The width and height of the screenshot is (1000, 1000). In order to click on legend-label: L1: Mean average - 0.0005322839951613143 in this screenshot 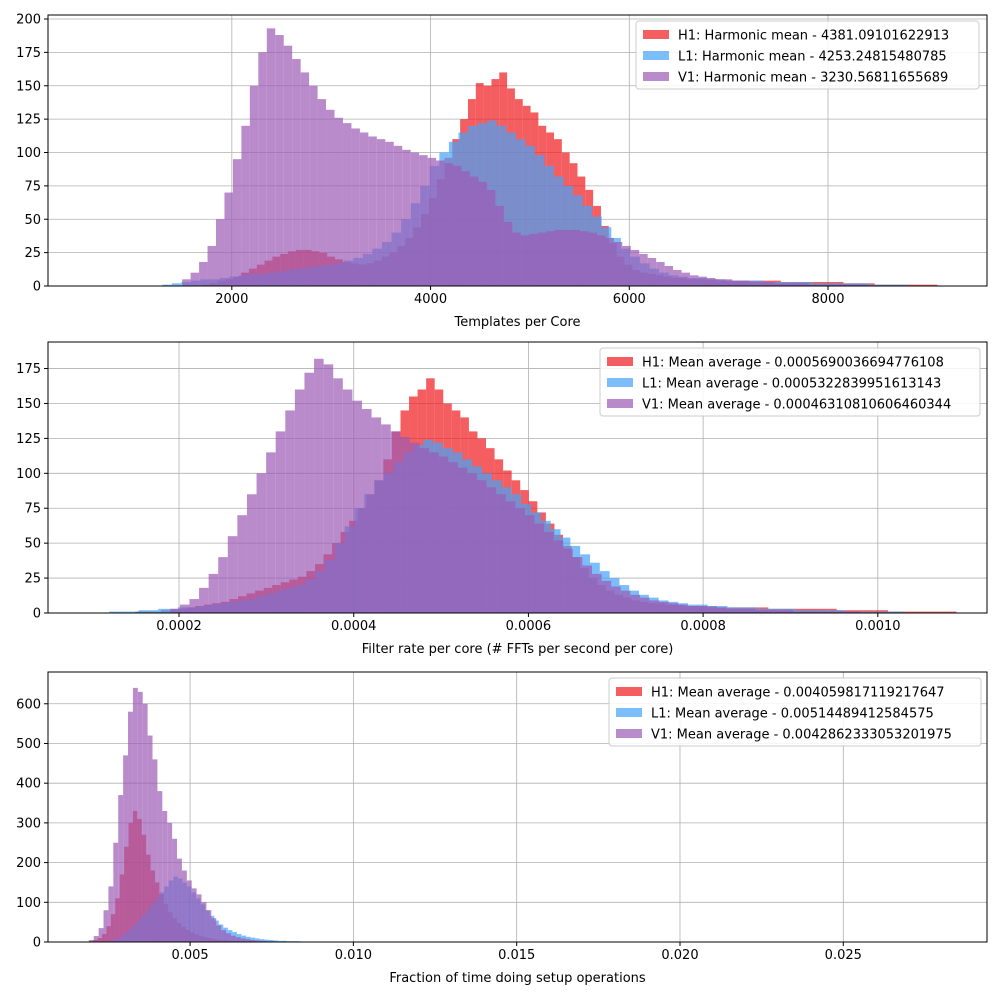, I will do `click(791, 384)`.